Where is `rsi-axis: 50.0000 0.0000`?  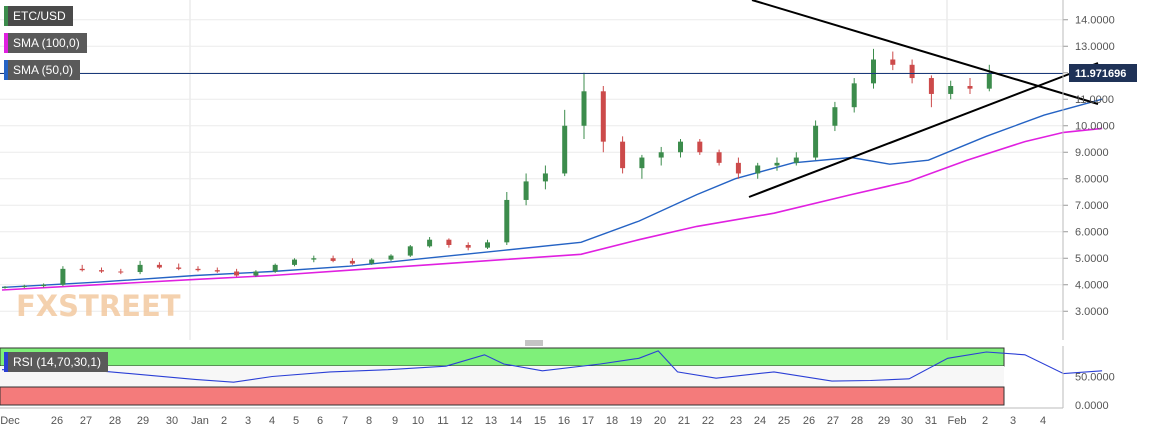
rsi-axis: 50.0000 0.0000 is located at coordinates (1088, 379).